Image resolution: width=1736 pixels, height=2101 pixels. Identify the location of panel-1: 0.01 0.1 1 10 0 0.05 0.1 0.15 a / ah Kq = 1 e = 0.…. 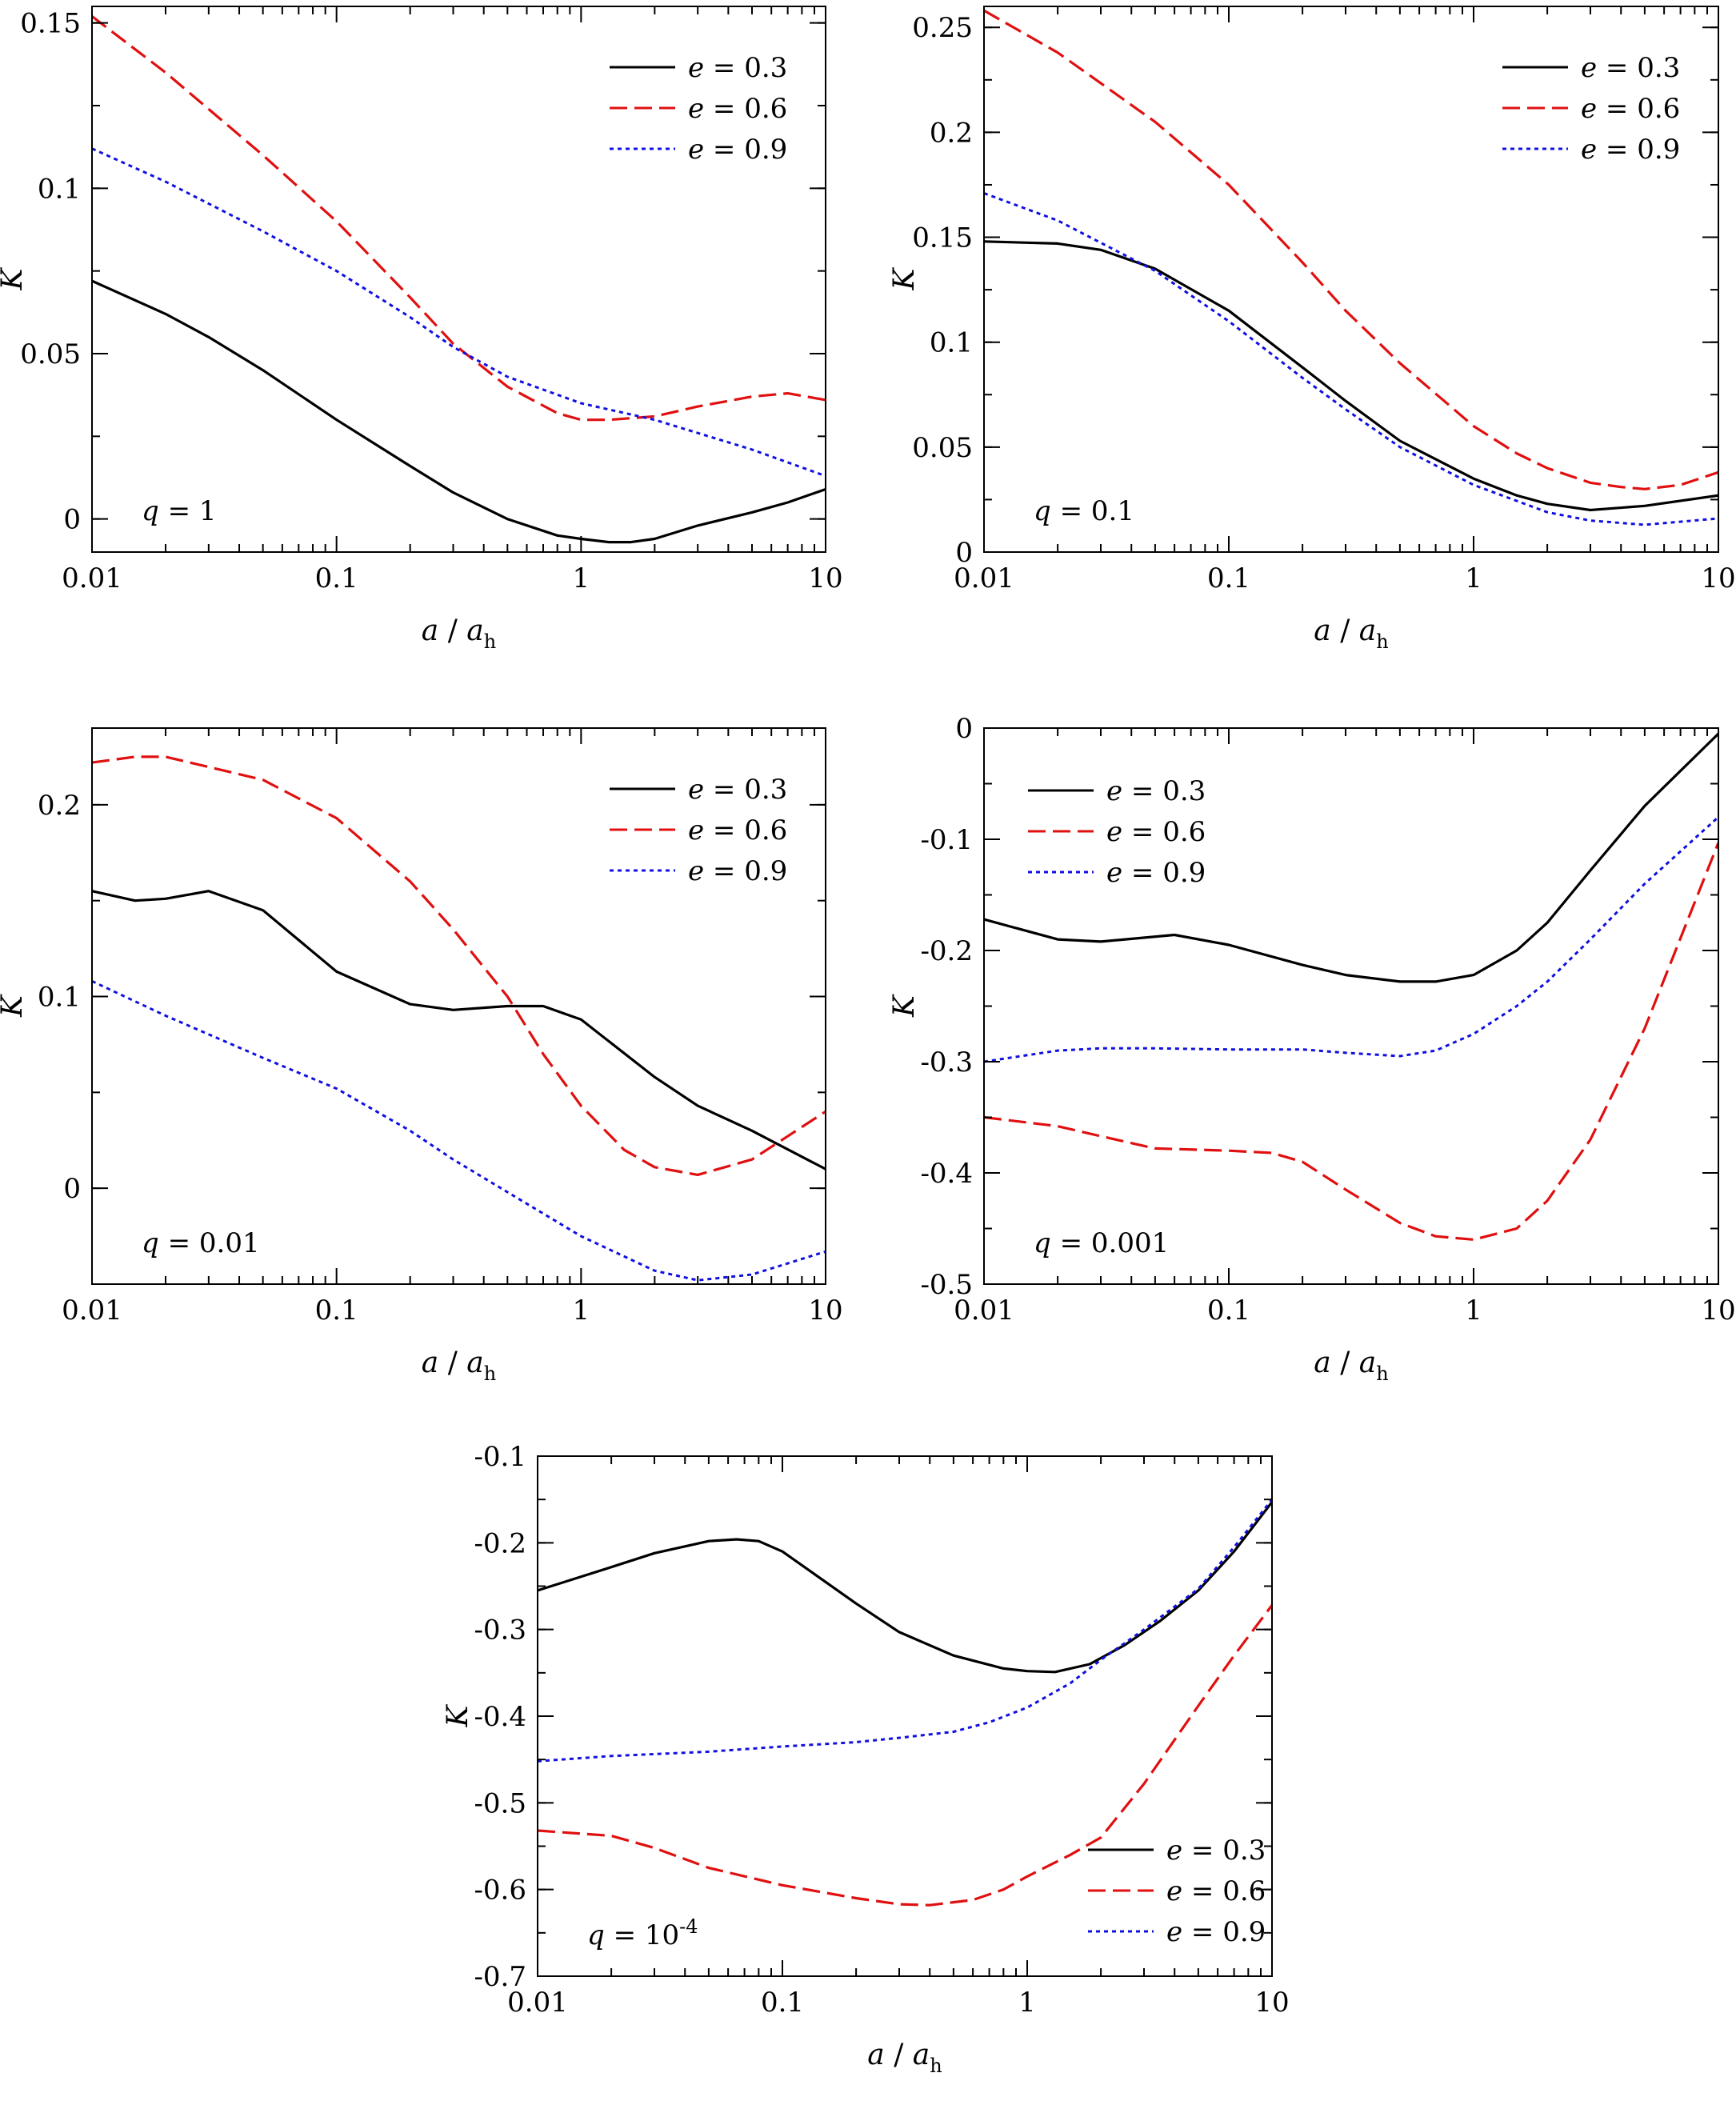
(421, 329).